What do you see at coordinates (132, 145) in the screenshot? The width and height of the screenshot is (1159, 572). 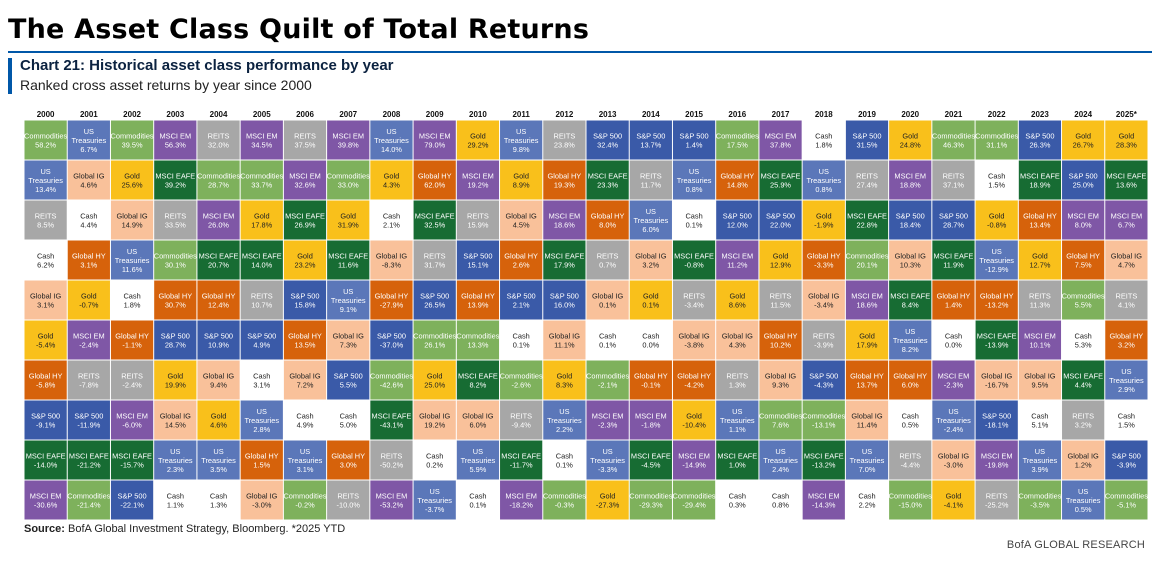 I see `cell-return-value: 39.5%` at bounding box center [132, 145].